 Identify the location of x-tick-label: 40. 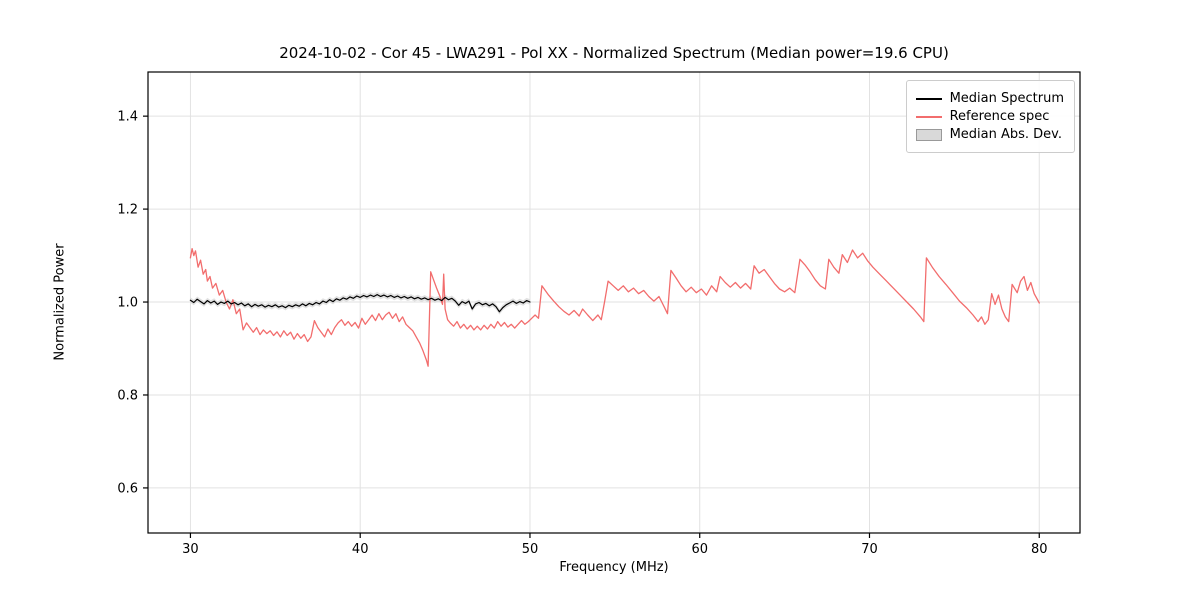
(360, 549).